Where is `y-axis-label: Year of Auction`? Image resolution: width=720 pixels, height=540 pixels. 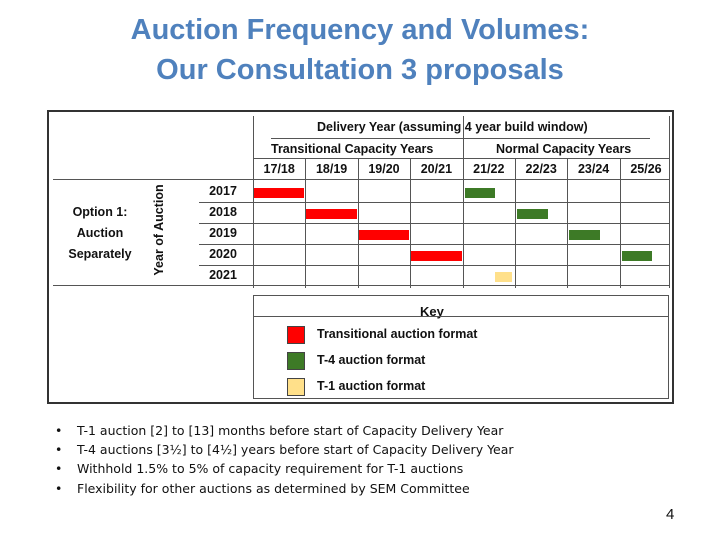 y-axis-label: Year of Auction is located at coordinates (159, 230).